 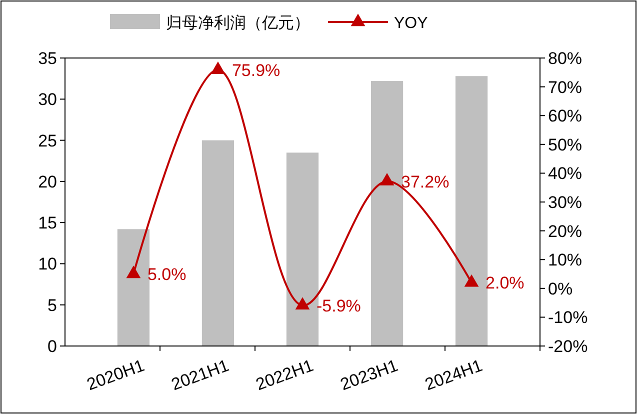 What do you see at coordinates (568, 346) in the screenshot?
I see `y2-tick-label: -20%` at bounding box center [568, 346].